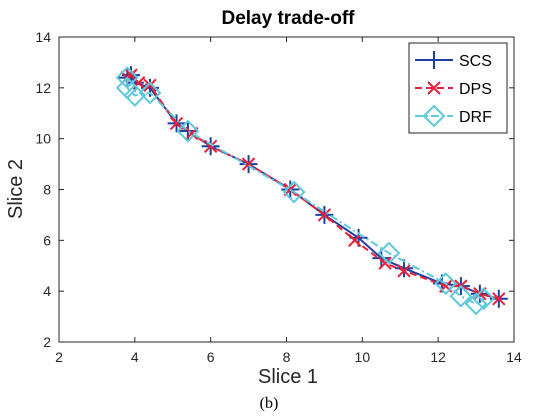 This screenshot has width=538, height=419. Describe the element at coordinates (43, 88) in the screenshot. I see `y-tick-label: 12` at that location.